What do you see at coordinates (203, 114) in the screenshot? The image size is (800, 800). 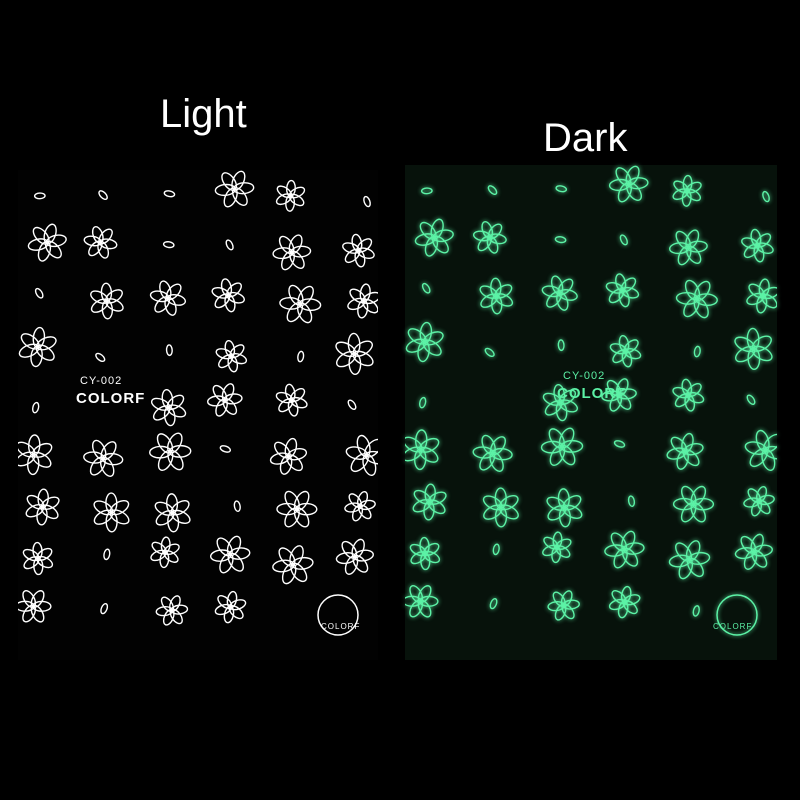 I see `light-label: Light` at bounding box center [203, 114].